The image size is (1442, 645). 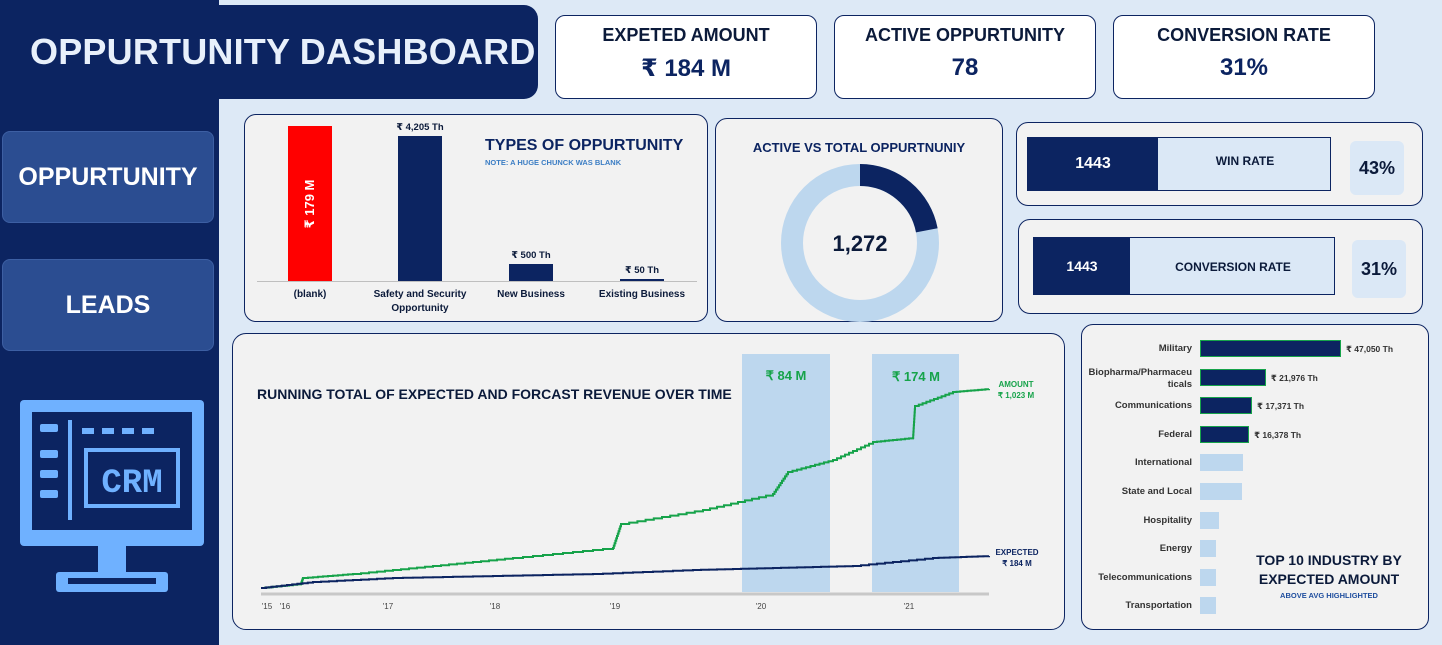 I want to click on industry-label: Hospitality, so click(x=1167, y=520).